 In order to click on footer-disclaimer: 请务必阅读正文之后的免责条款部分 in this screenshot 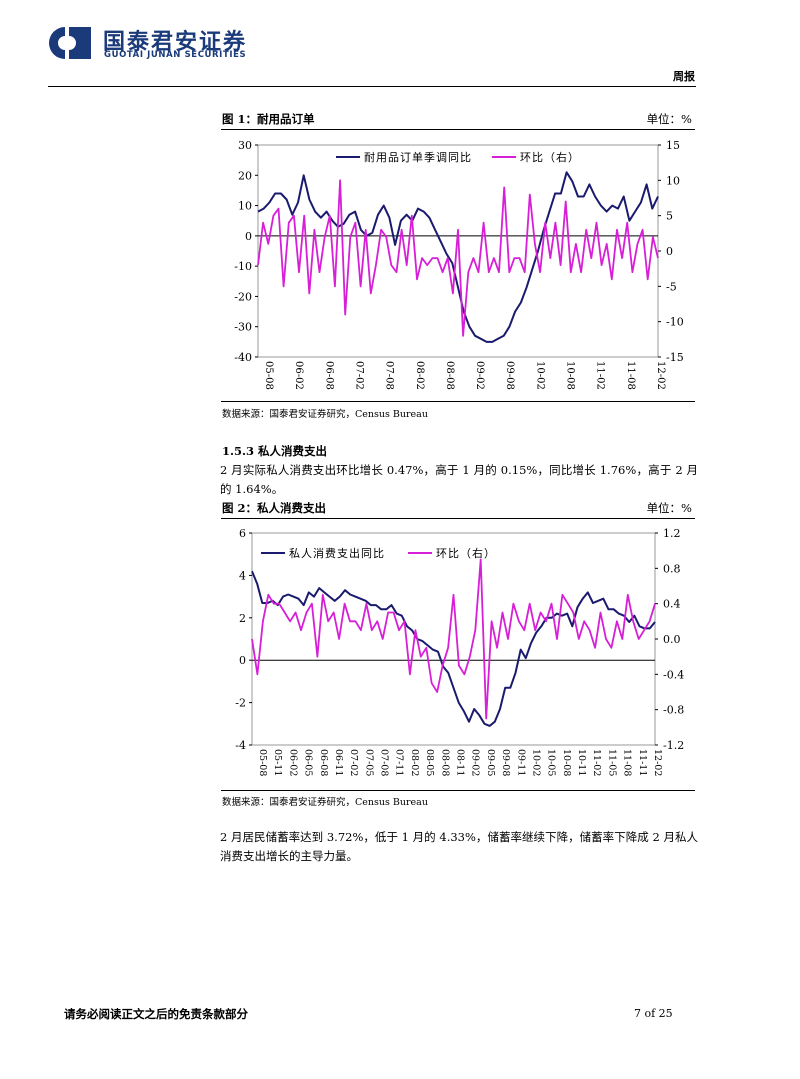, I will do `click(156, 1014)`.